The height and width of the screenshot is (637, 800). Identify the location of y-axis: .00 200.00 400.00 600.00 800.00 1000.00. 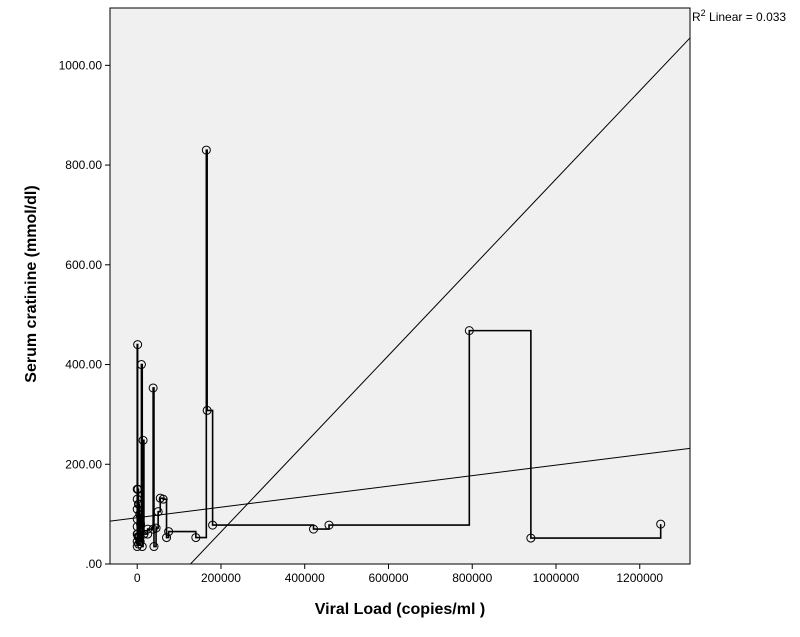
(84, 314).